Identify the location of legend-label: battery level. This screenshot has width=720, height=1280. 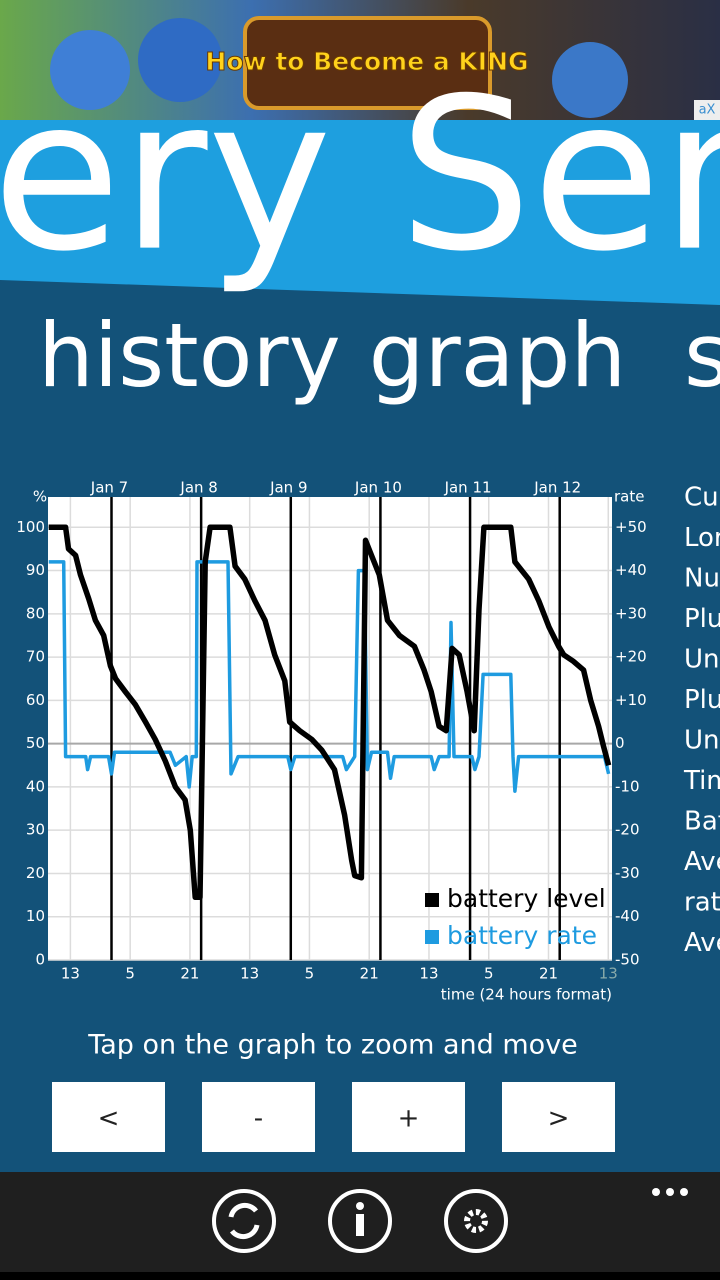
(526, 898).